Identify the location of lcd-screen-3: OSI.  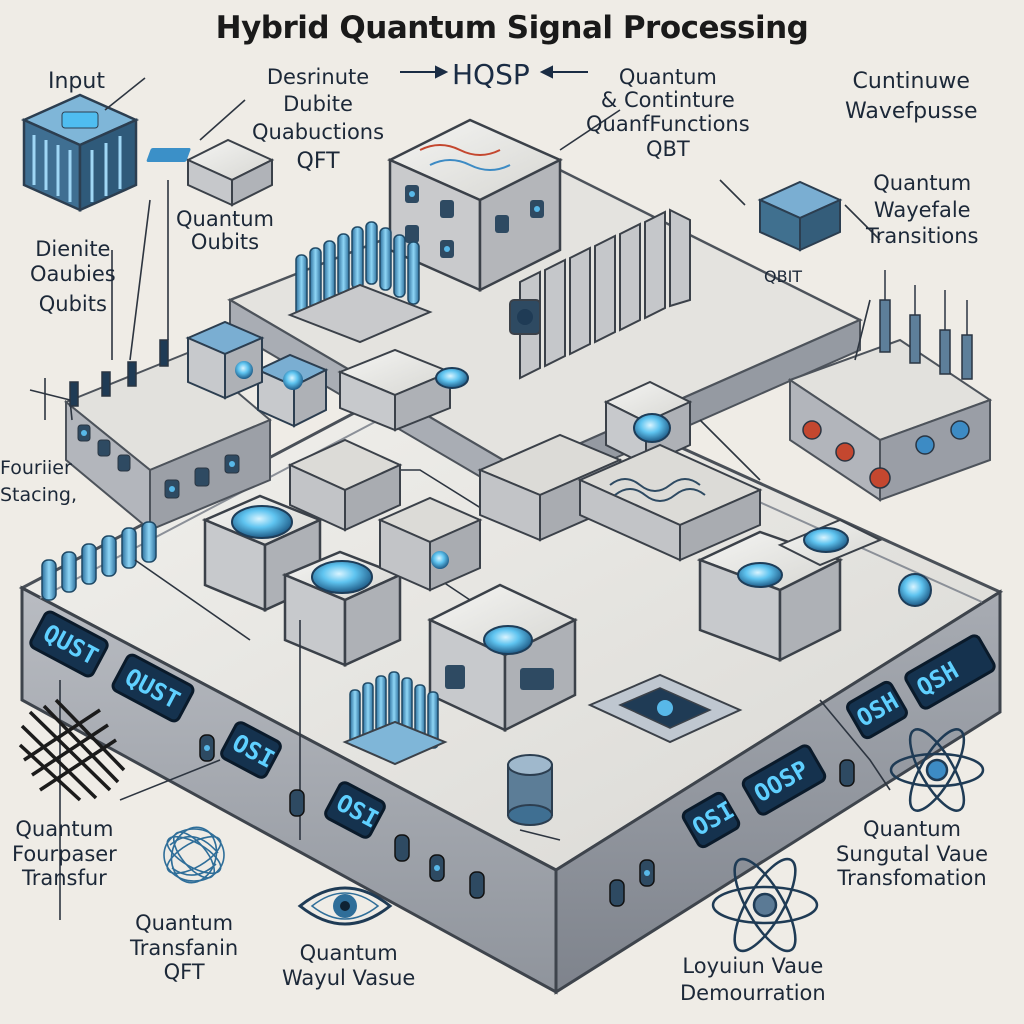
(251, 750).